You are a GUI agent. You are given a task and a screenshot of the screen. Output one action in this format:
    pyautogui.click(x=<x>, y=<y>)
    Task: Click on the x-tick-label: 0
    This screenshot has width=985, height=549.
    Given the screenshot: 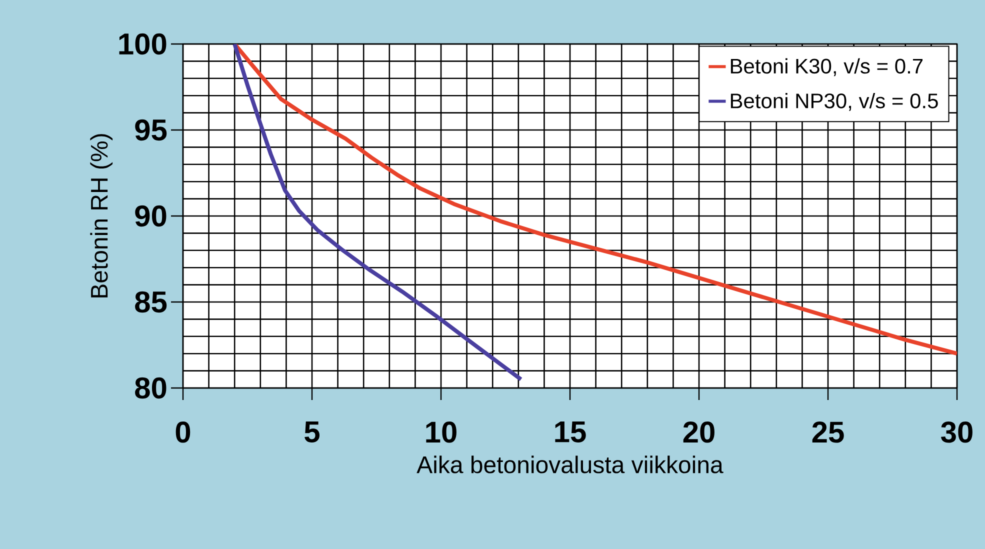 What is the action you would take?
    pyautogui.click(x=183, y=432)
    